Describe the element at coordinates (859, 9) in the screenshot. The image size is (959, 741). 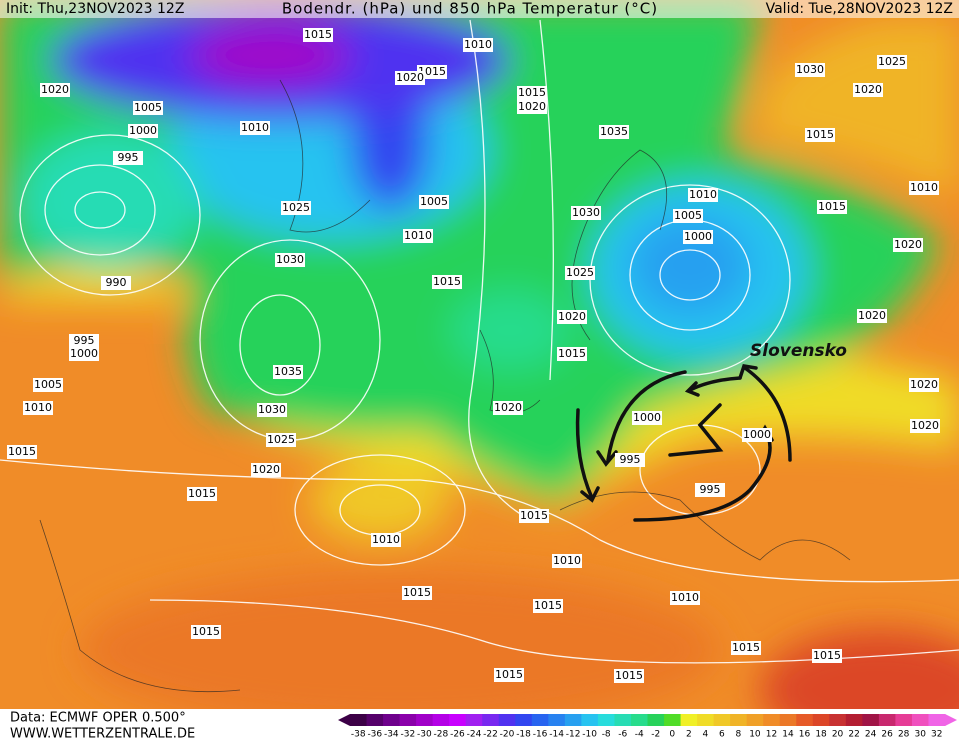
I see `valid-time: Valid: Tue,28NOV2023 12Z` at that location.